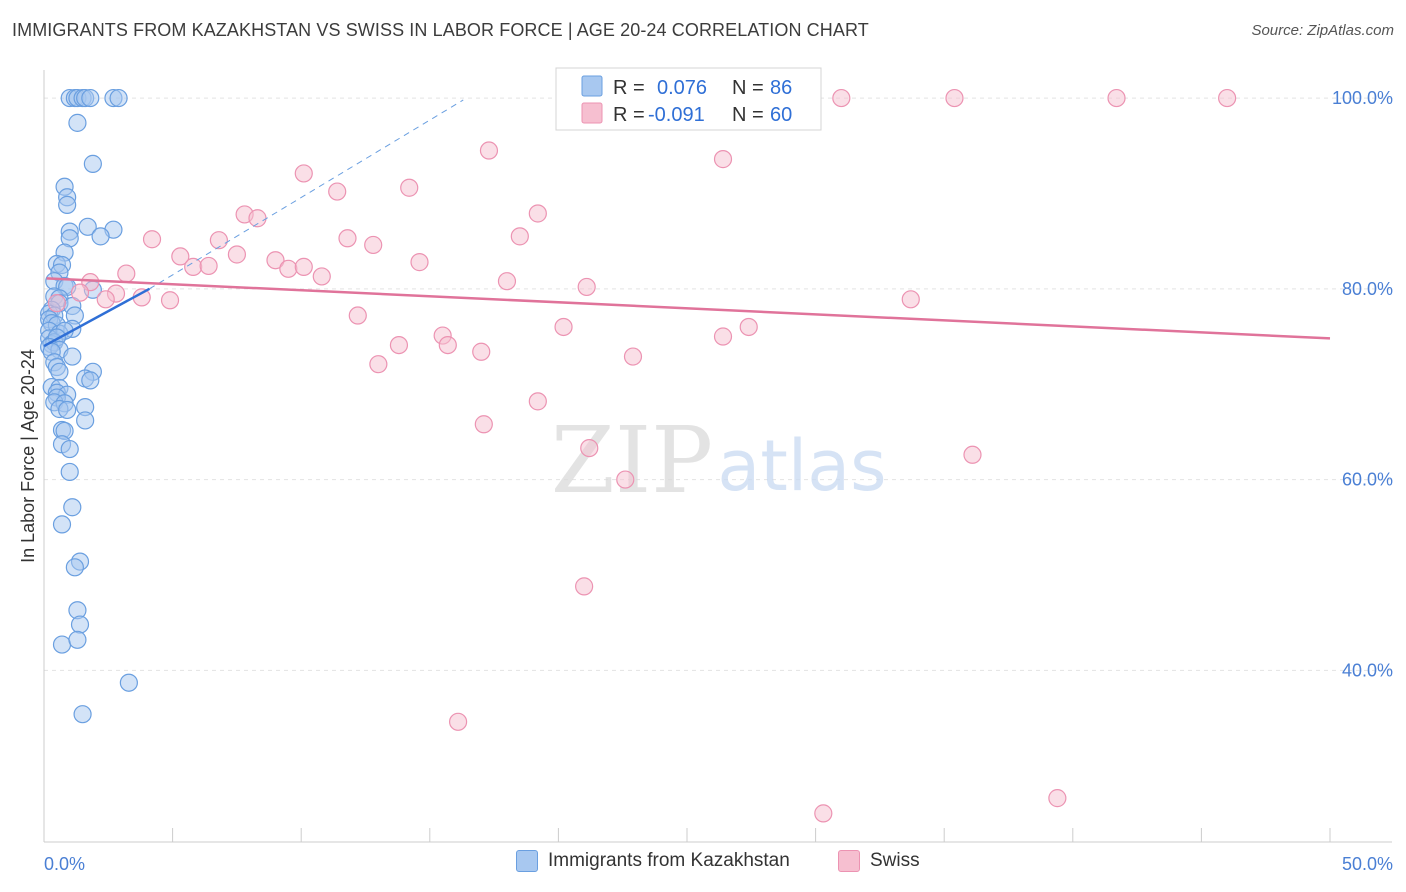  What do you see at coordinates (1322, 30) in the screenshot?
I see `chart-source: Source: ZipAtlas.com` at bounding box center [1322, 30].